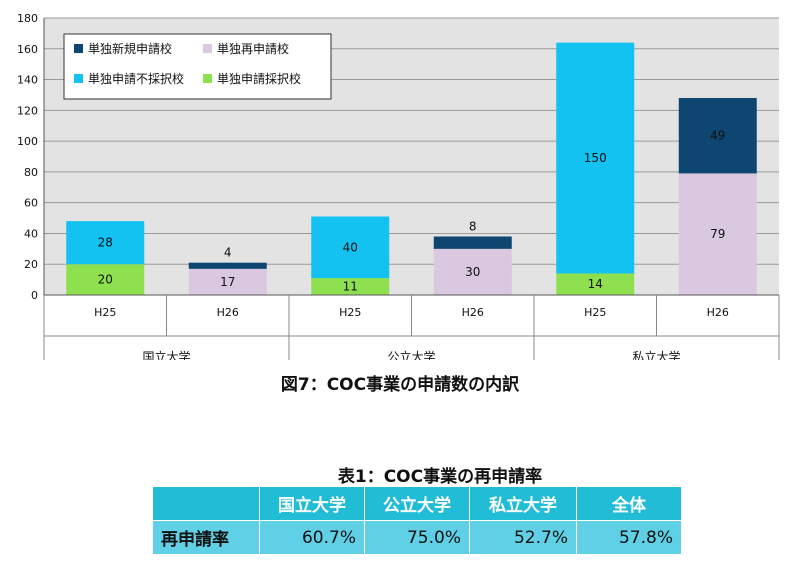 This screenshot has height=572, width=800. Describe the element at coordinates (206, 537) in the screenshot. I see `table-row-label: 再申請率` at that location.